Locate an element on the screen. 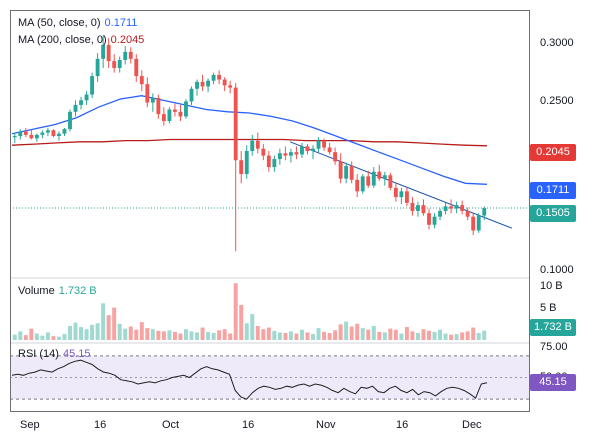 The image size is (600, 441). volume-tag: 1.732 B is located at coordinates (553, 327).